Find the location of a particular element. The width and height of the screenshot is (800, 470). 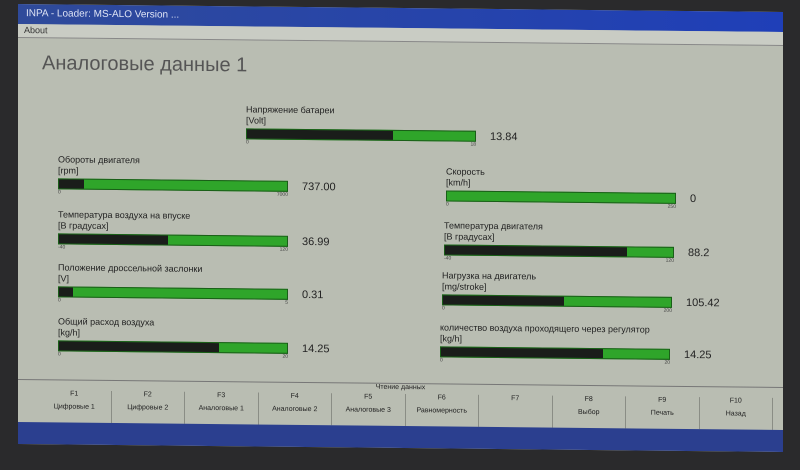

fkey-number: F9 is located at coordinates (662, 400).